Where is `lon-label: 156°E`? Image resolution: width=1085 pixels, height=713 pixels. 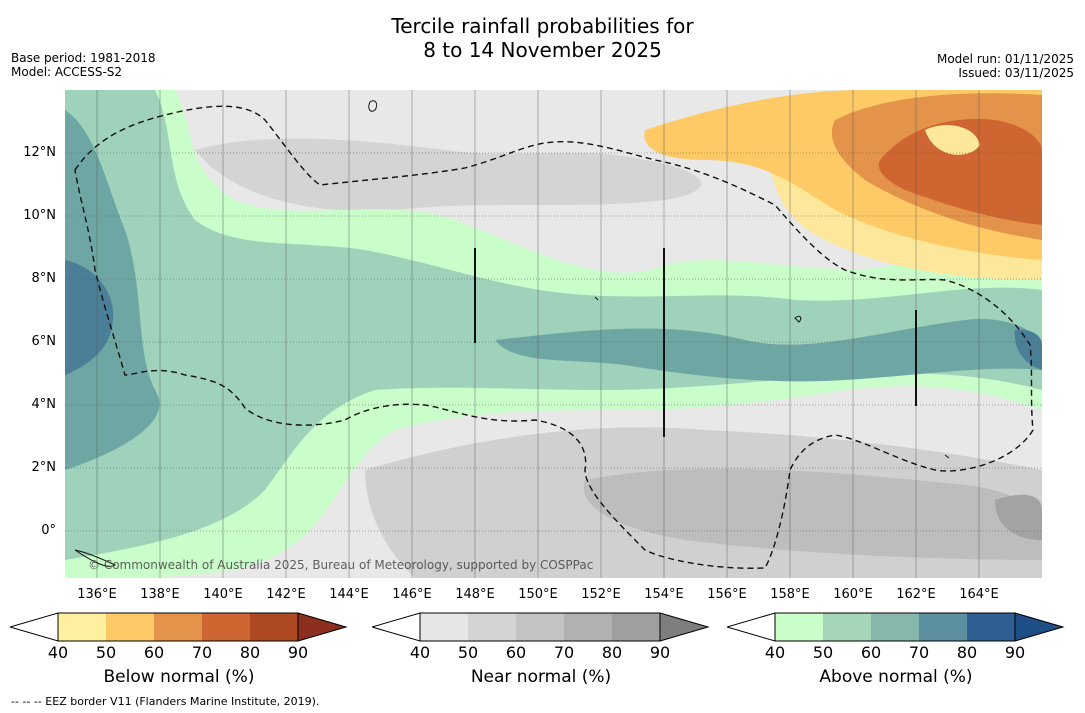 lon-label: 156°E is located at coordinates (727, 594).